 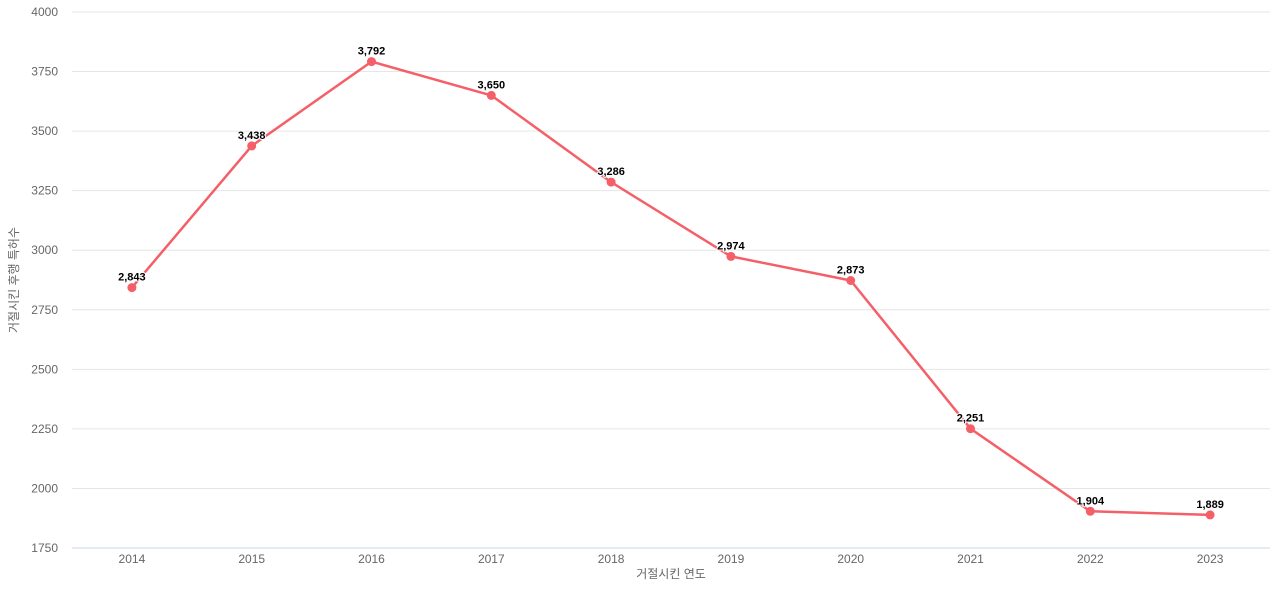 What do you see at coordinates (252, 146) in the screenshot?
I see `data-point-2015` at bounding box center [252, 146].